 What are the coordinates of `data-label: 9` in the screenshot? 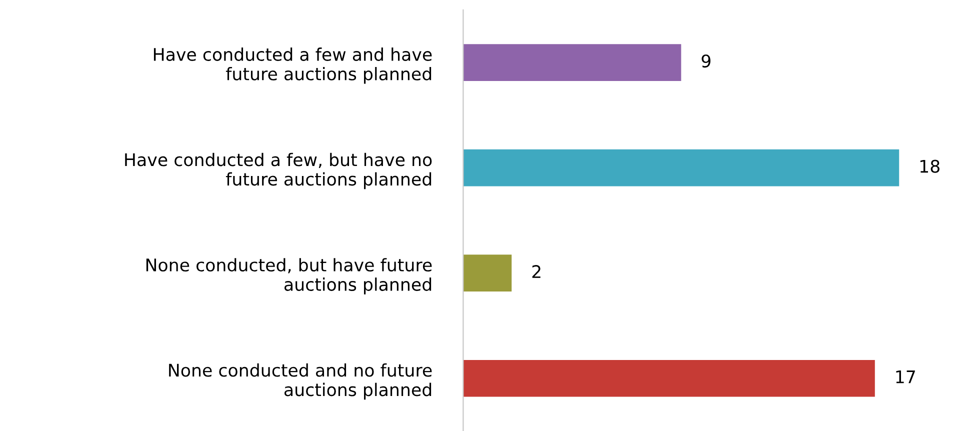 It's located at (706, 61).